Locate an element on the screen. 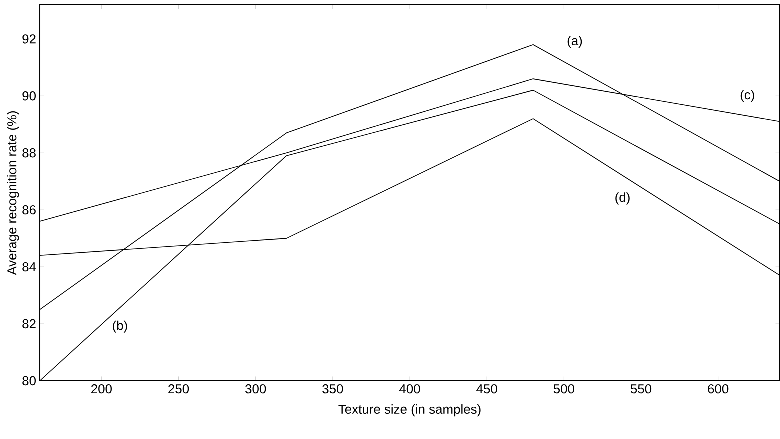  x-tick-label: 550 is located at coordinates (641, 389).